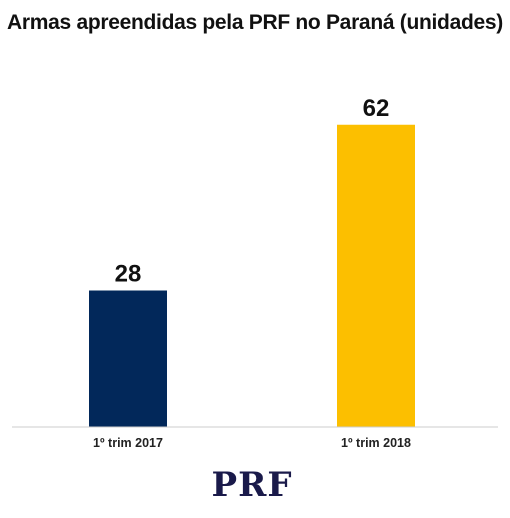 This screenshot has width=510, height=518. Describe the element at coordinates (376, 443) in the screenshot. I see `x-tick-label-1: 1º trim 2018` at that location.